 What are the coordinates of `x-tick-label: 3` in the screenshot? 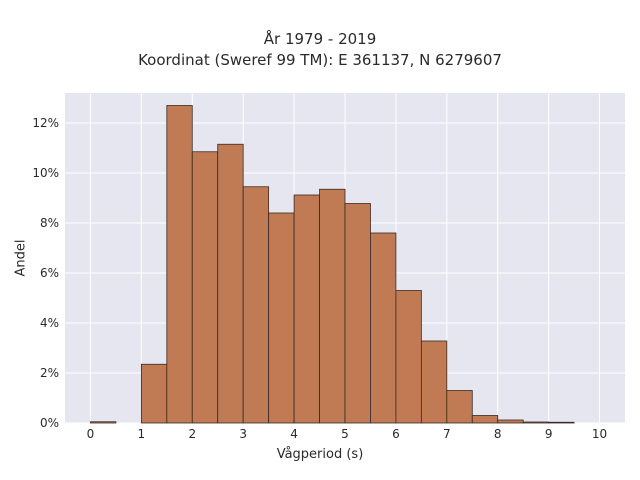 It's located at (243, 434).